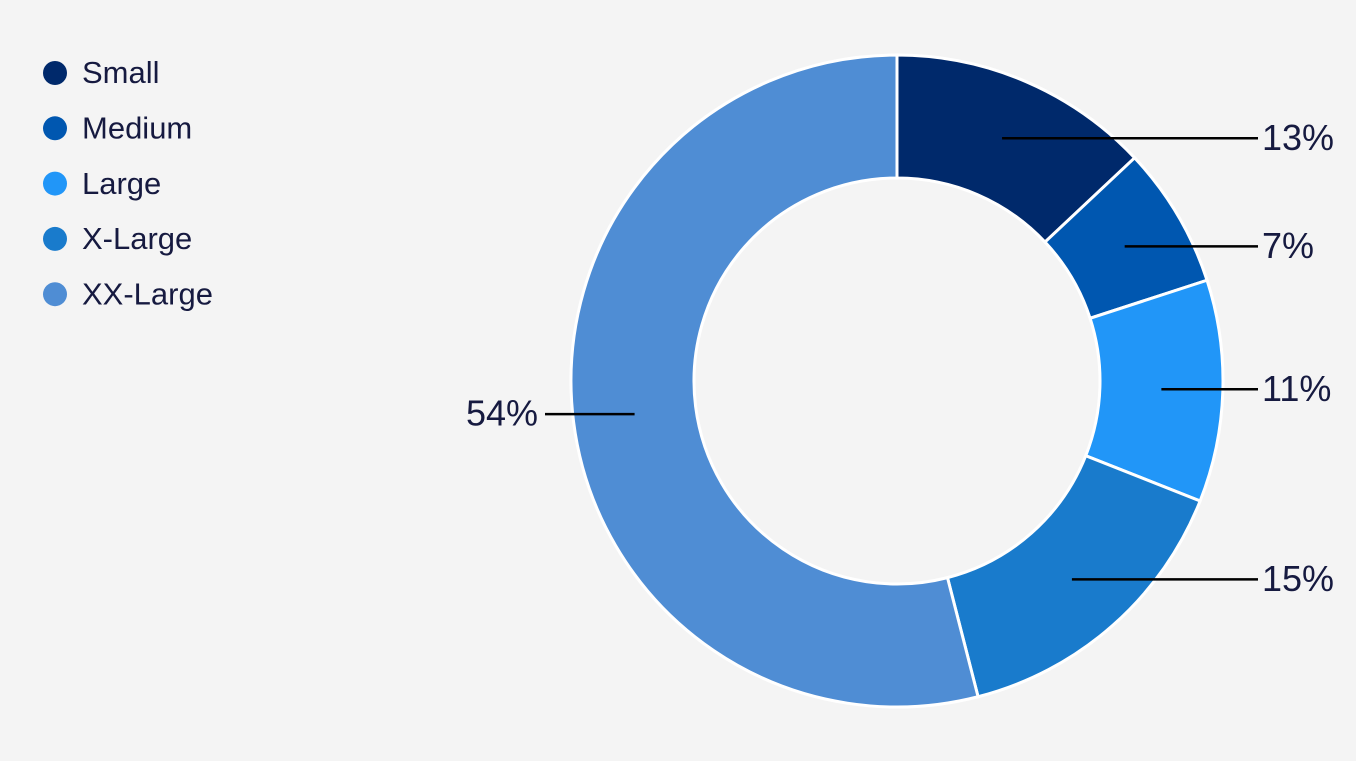 The height and width of the screenshot is (761, 1356). What do you see at coordinates (137, 127) in the screenshot?
I see `legend-label: Medium` at bounding box center [137, 127].